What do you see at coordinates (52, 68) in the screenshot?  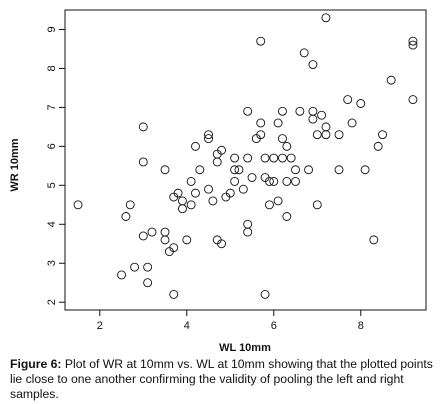 I see `y-tick-label: 8` at bounding box center [52, 68].